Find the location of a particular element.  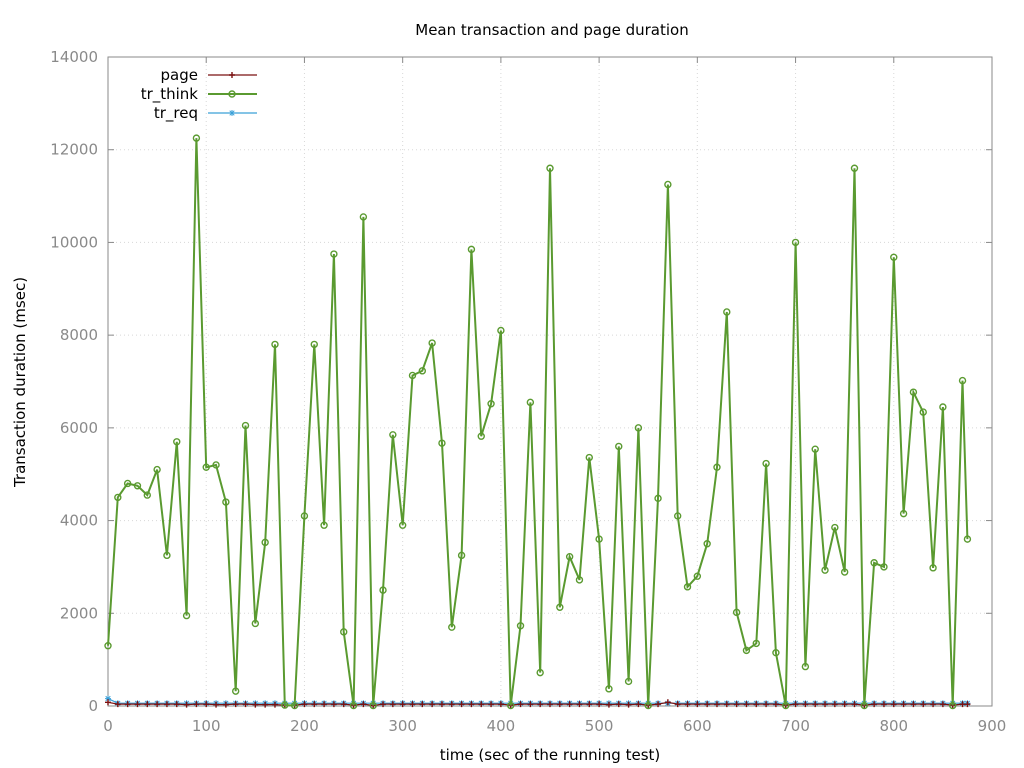

x-tick-label: 400 is located at coordinates (501, 726).